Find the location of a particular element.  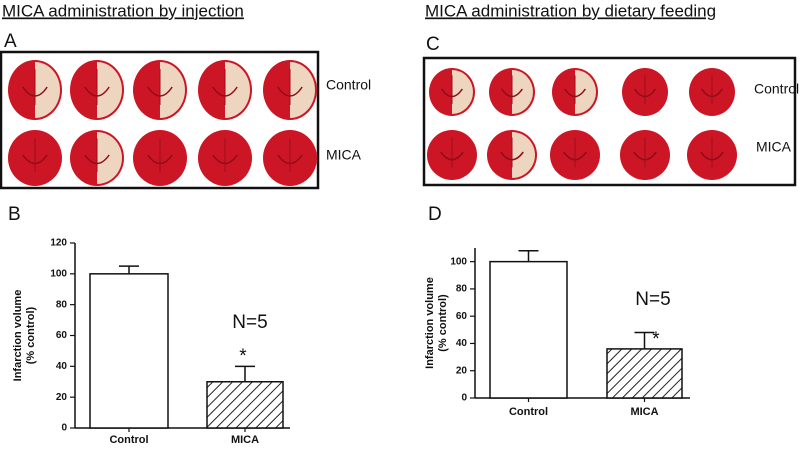

heading: MICA administration by dietary feeding is located at coordinates (570, 10).